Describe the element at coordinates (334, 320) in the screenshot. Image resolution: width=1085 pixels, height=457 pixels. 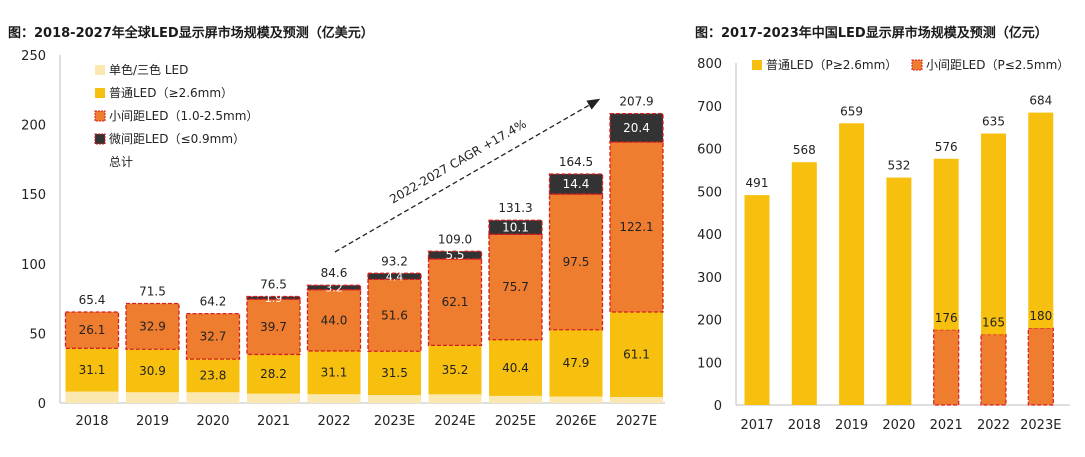
I see `left-segment-label: 44.0` at that location.